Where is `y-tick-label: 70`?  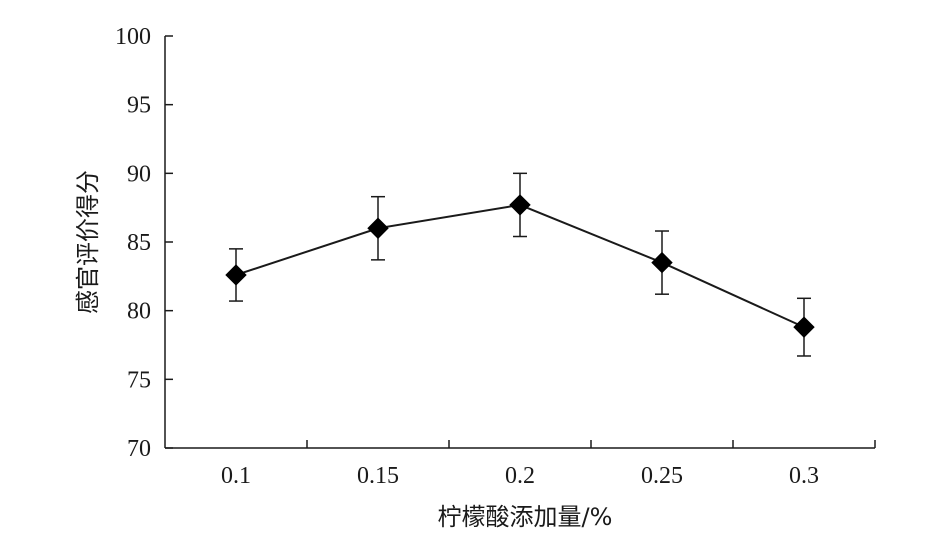
y-tick-label: 70 is located at coordinates (139, 449).